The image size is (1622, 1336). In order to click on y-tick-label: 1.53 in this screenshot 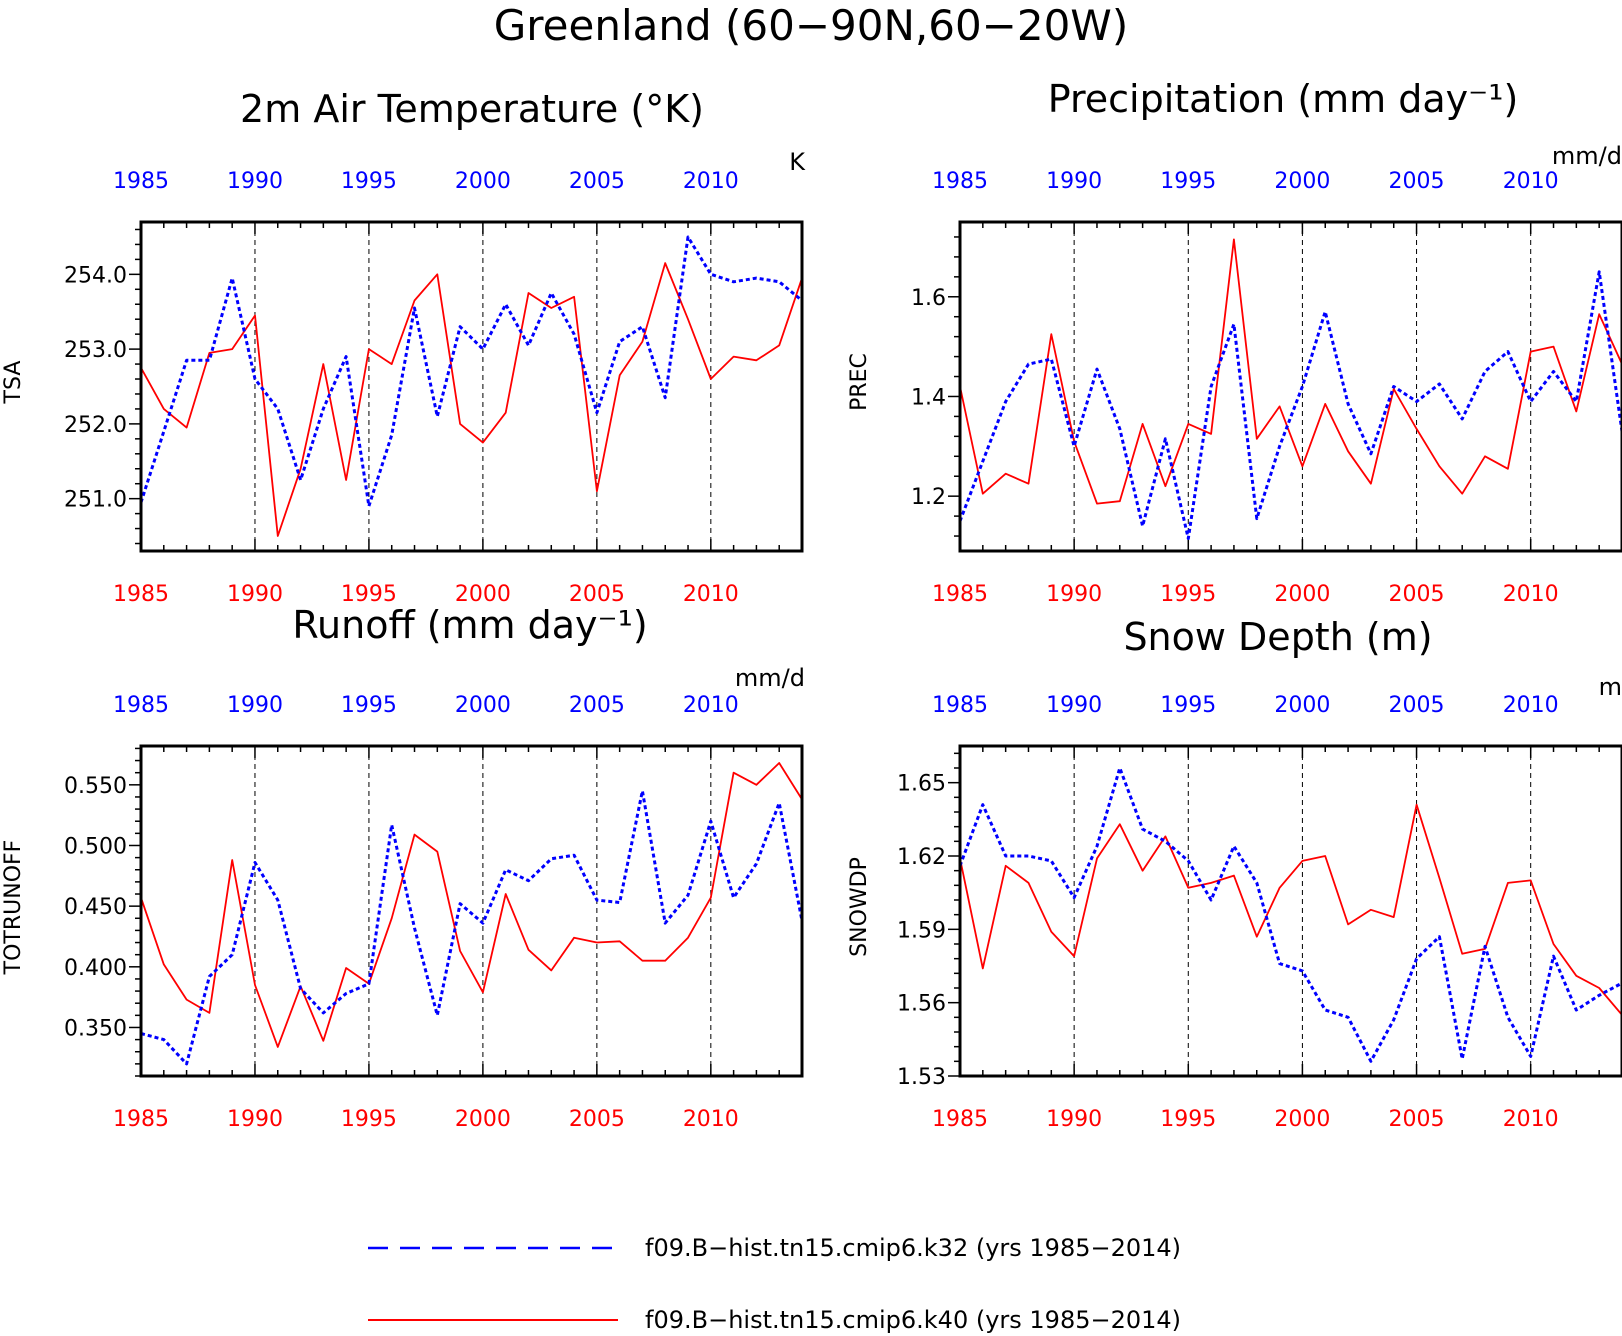, I will do `click(921, 1077)`.